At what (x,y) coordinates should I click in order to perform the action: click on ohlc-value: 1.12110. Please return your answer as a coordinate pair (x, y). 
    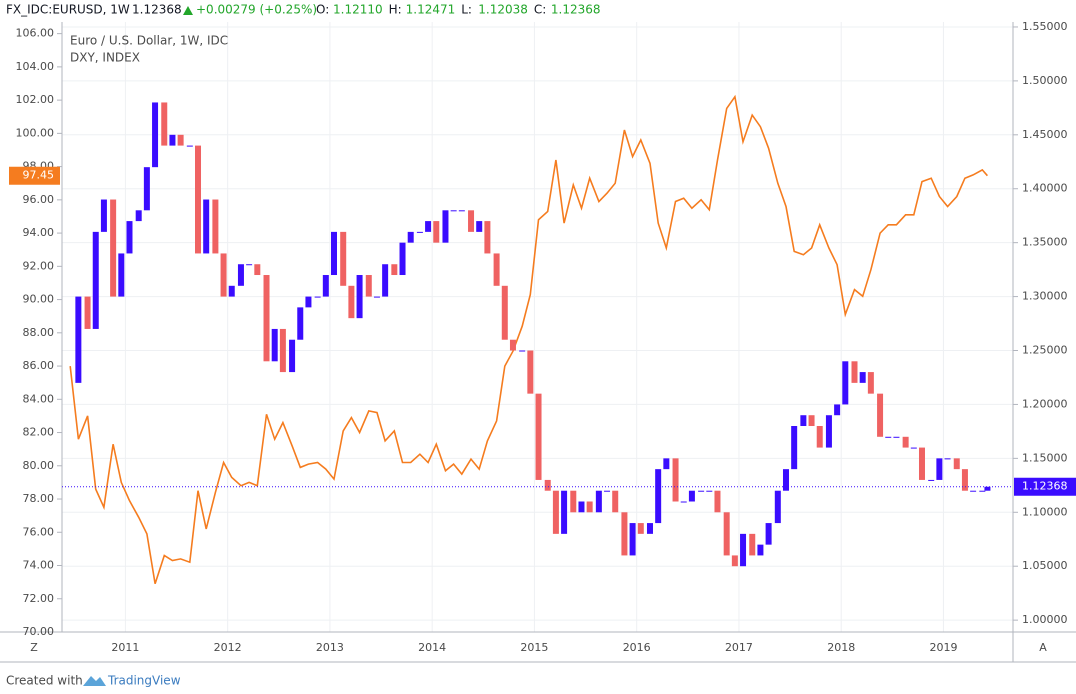
    Looking at the image, I should click on (358, 10).